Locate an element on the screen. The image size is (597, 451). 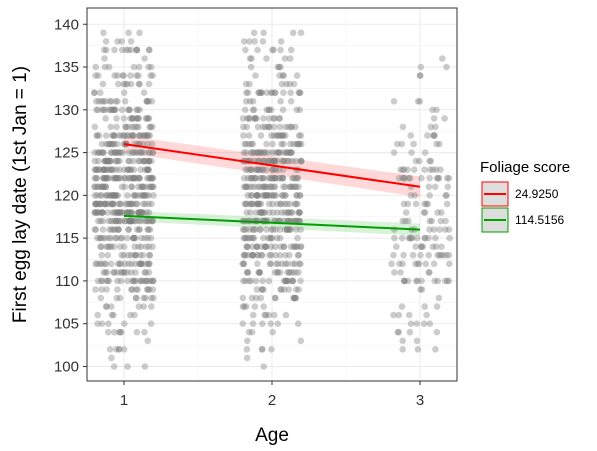
y-tick-label: 130 is located at coordinates (66, 110).